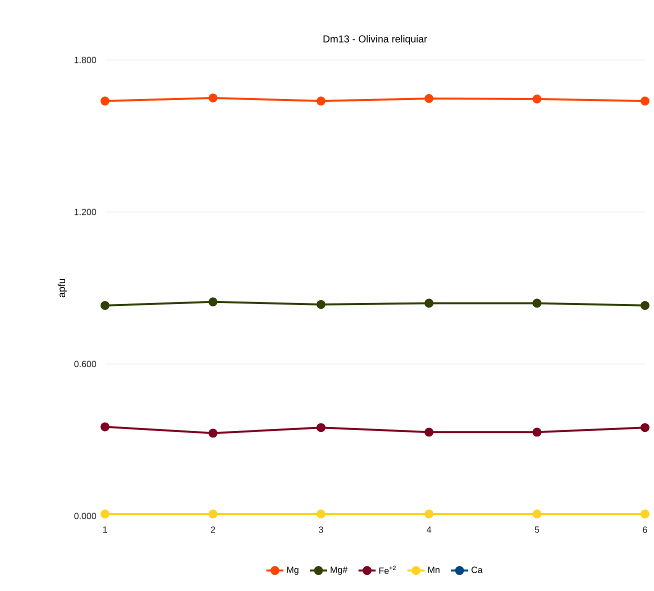 The height and width of the screenshot is (591, 654). What do you see at coordinates (387, 570) in the screenshot?
I see `legend-label: Fe$^{+2}$` at bounding box center [387, 570].